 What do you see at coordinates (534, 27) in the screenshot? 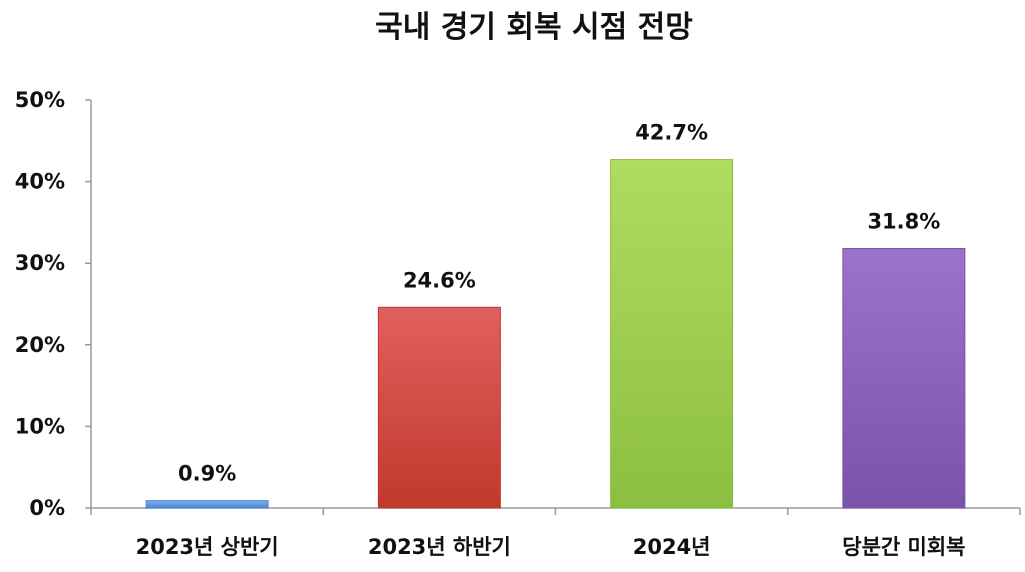
I see `chart-title: 국내 경기 회복 시점 전망` at bounding box center [534, 27].